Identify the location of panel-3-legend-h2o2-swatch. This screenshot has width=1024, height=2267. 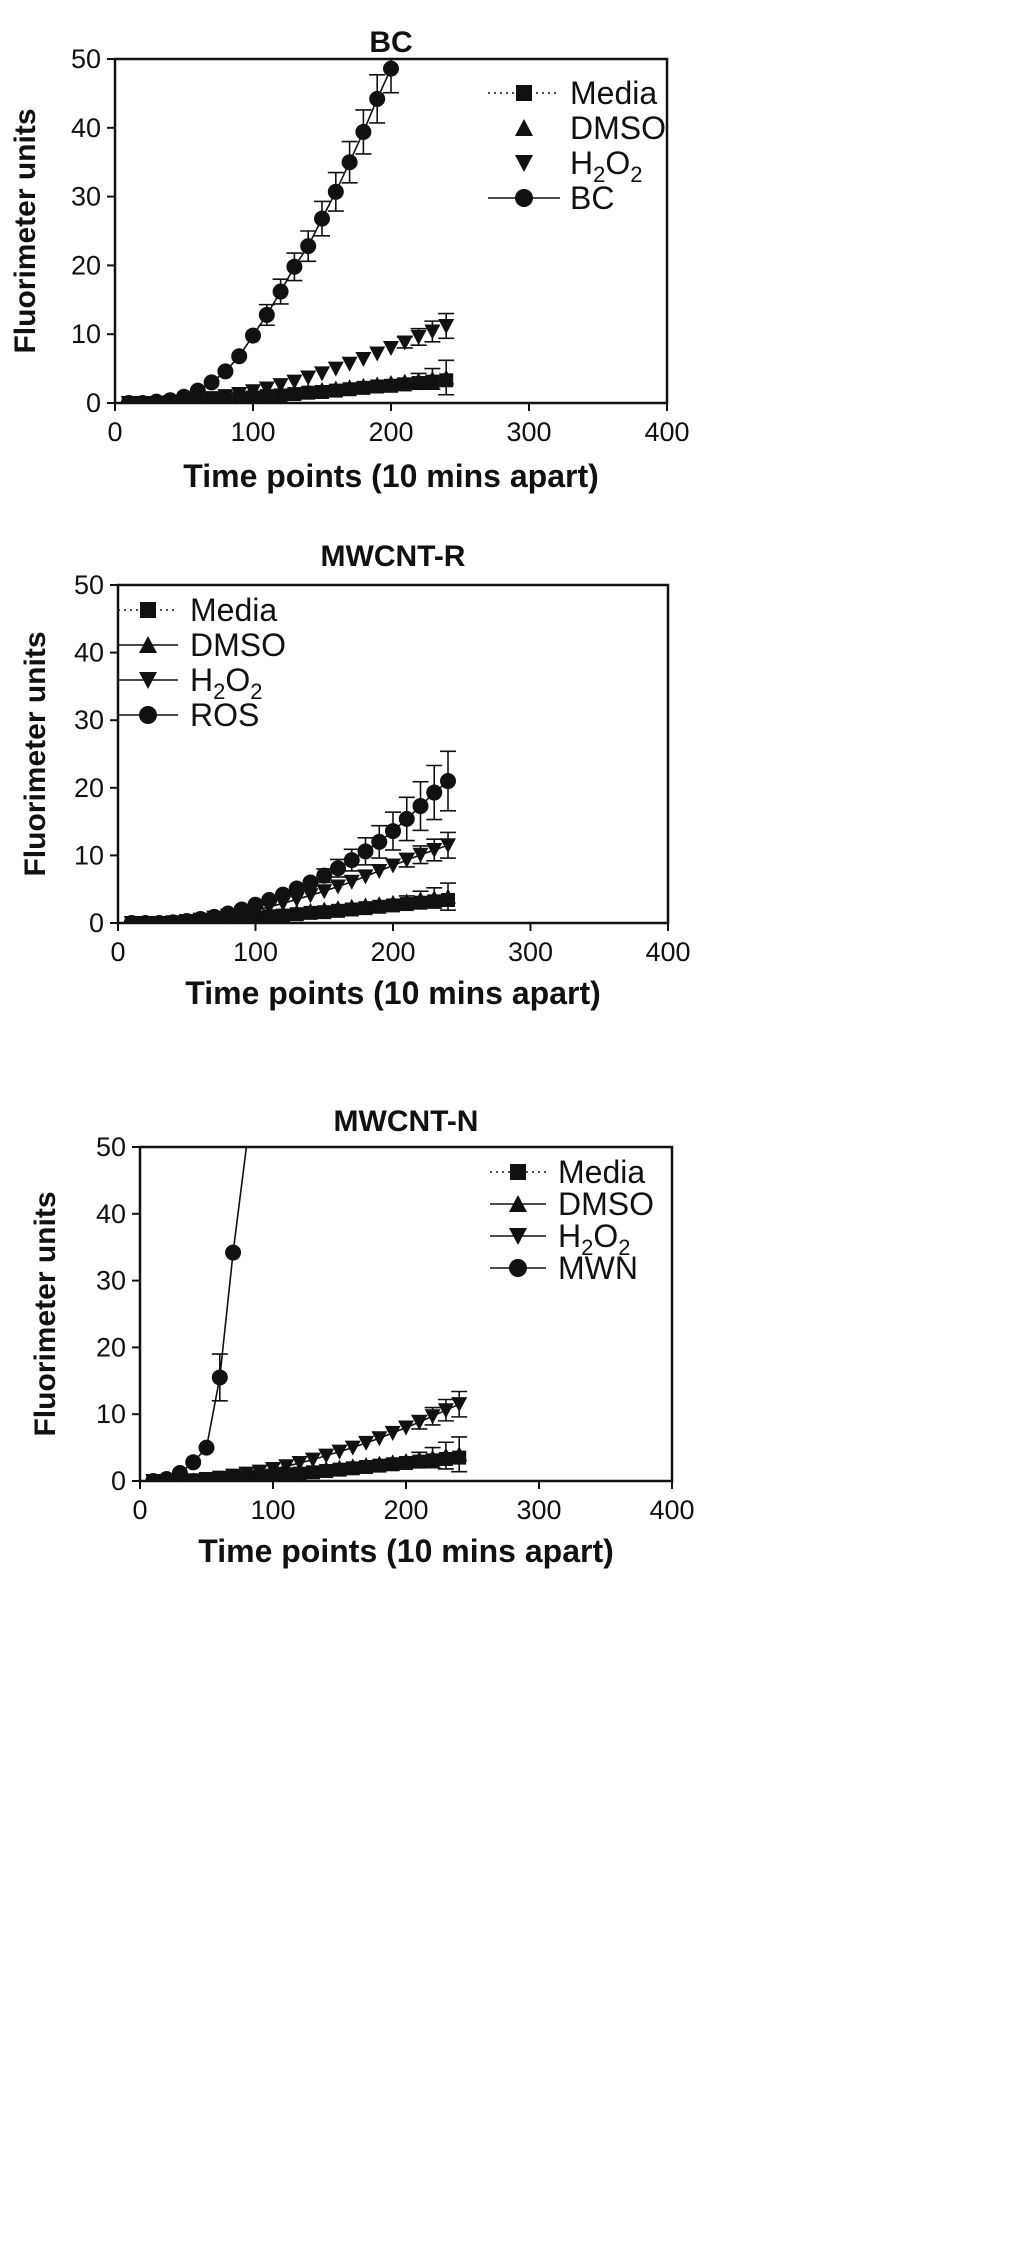
(518, 1236).